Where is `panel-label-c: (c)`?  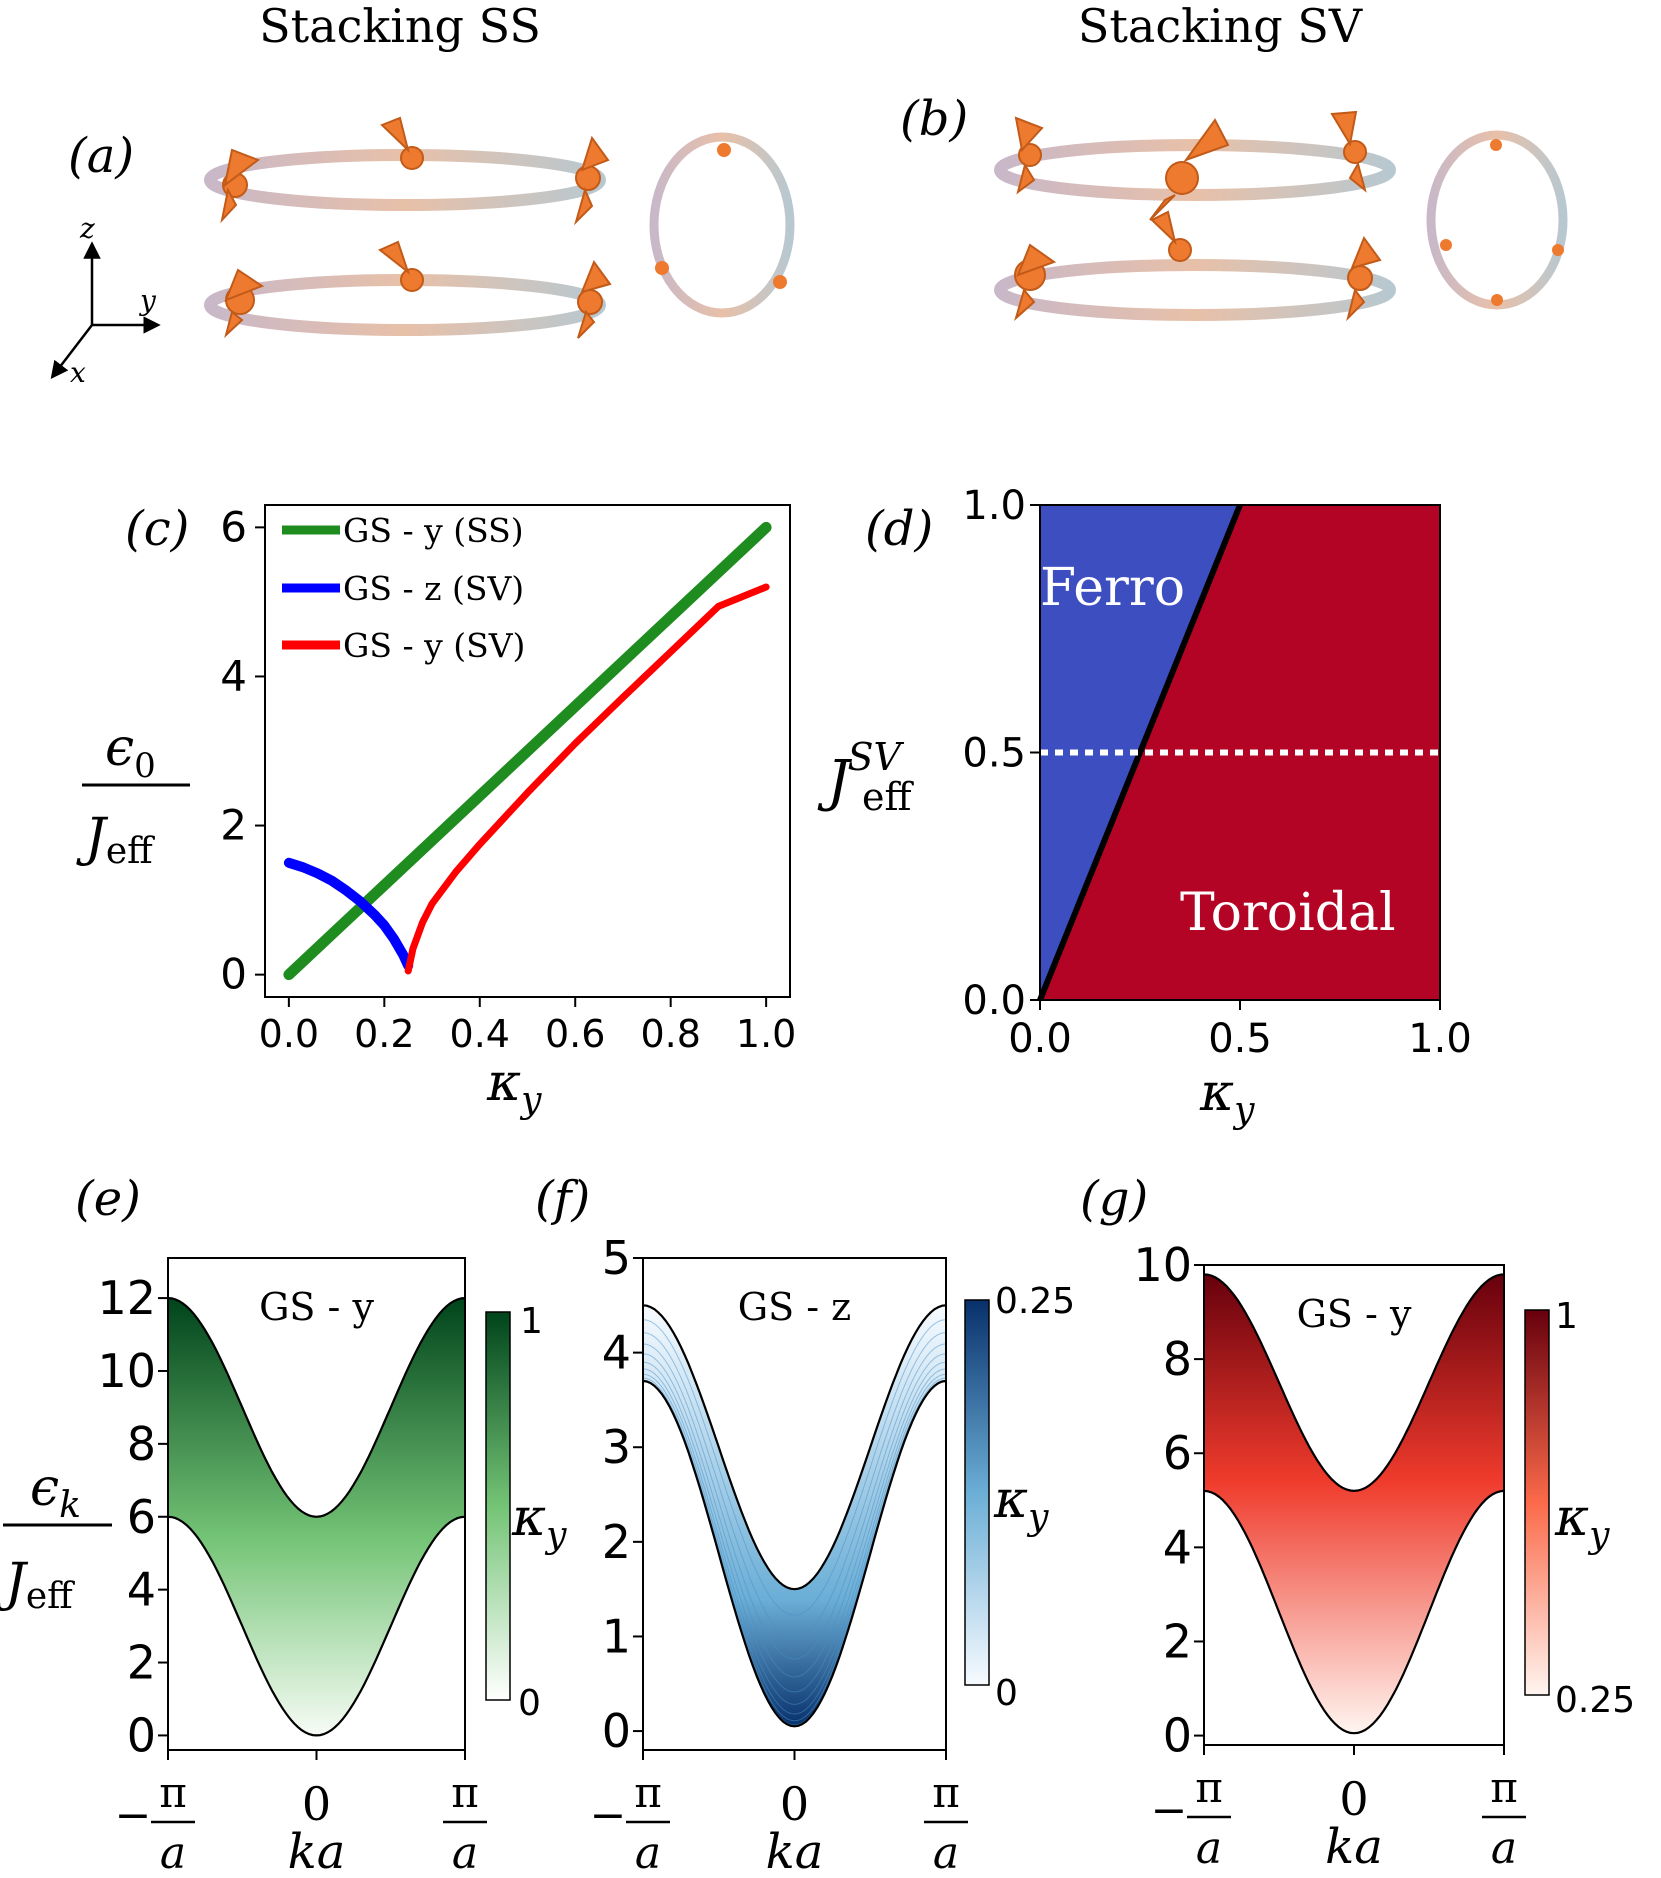 panel-label-c: (c) is located at coordinates (157, 529).